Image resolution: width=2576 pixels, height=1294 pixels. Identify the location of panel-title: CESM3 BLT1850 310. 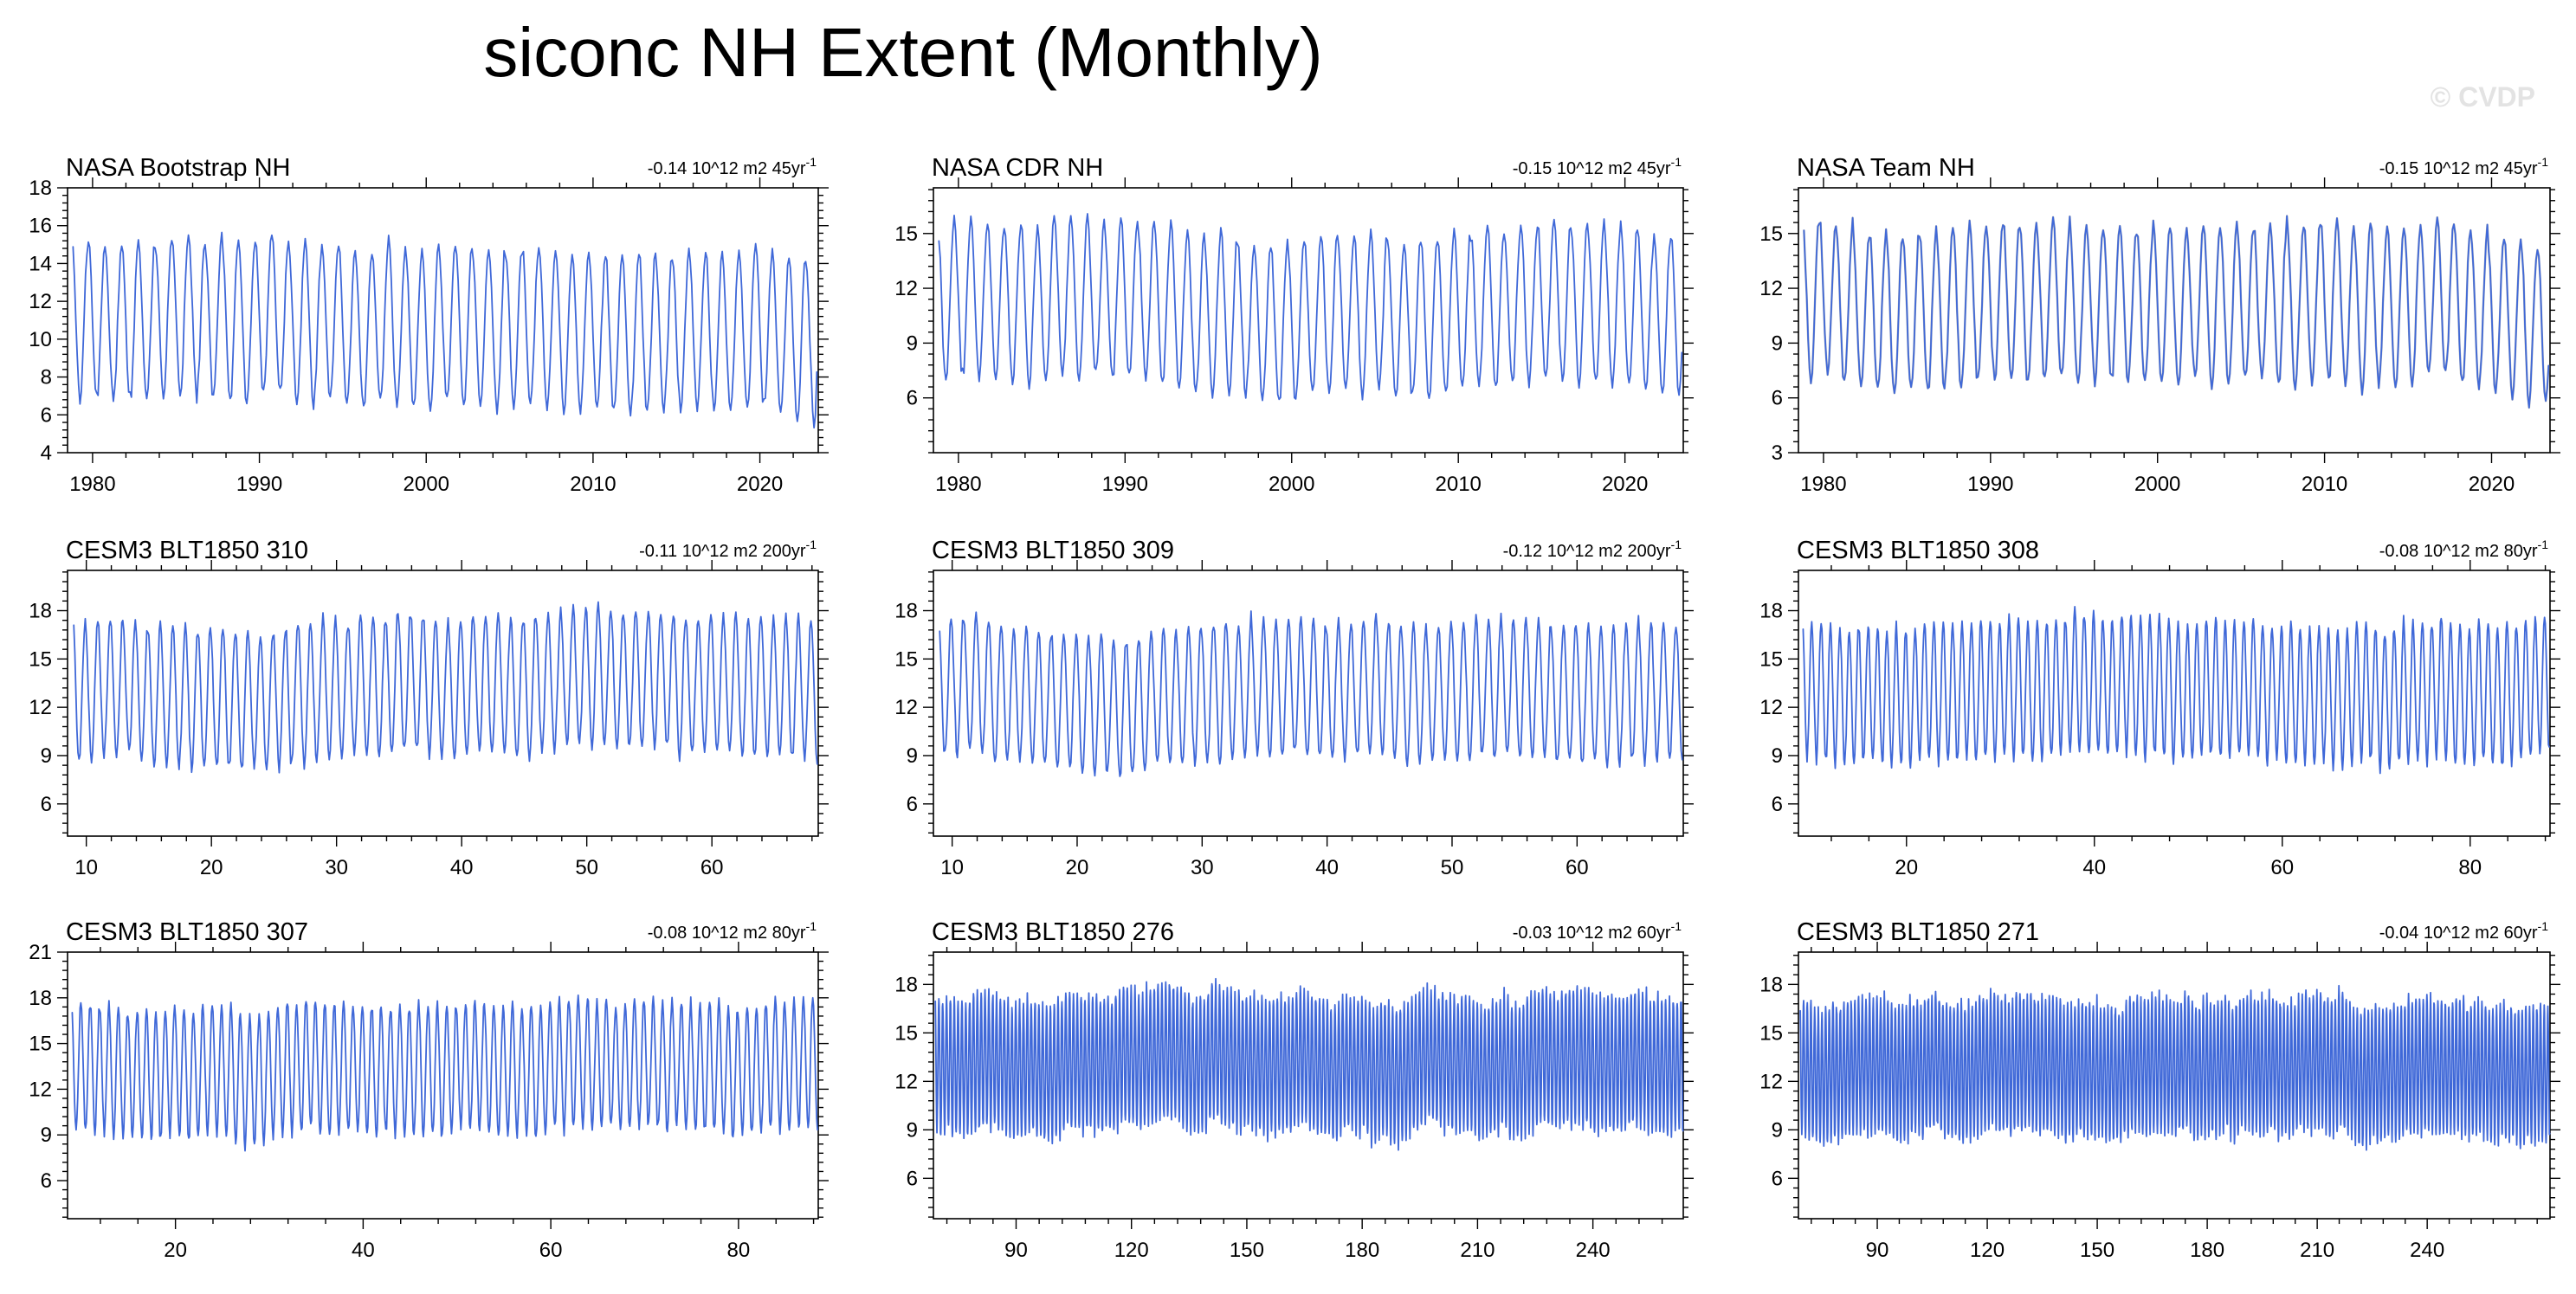
(187, 550).